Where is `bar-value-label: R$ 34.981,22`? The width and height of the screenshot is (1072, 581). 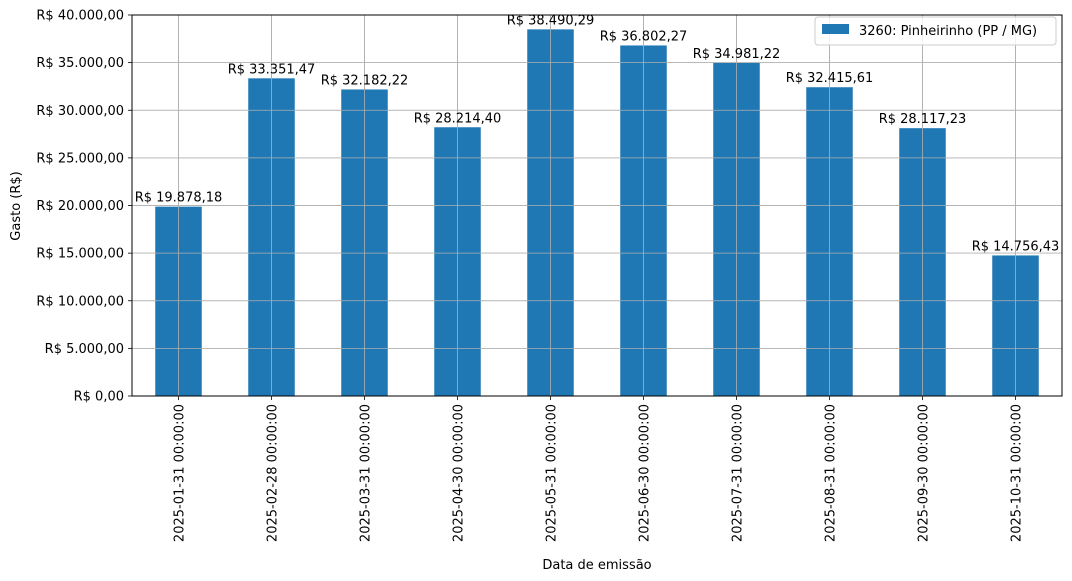 bar-value-label: R$ 34.981,22 is located at coordinates (737, 54).